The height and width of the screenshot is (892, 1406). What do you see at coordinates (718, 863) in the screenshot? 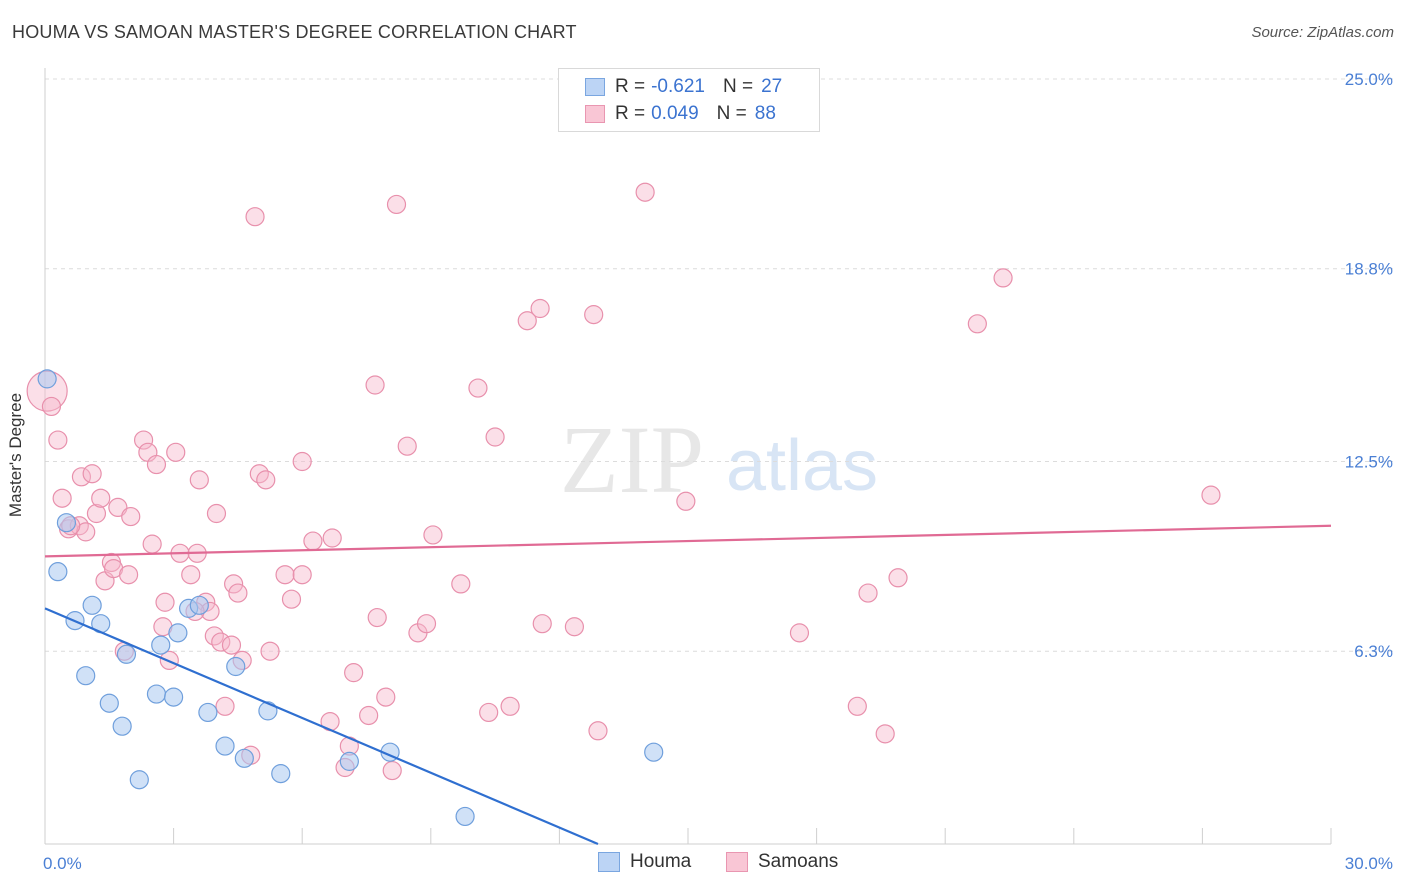
I see `x-tick-labels: 0.0% 30.0%` at bounding box center [718, 863].